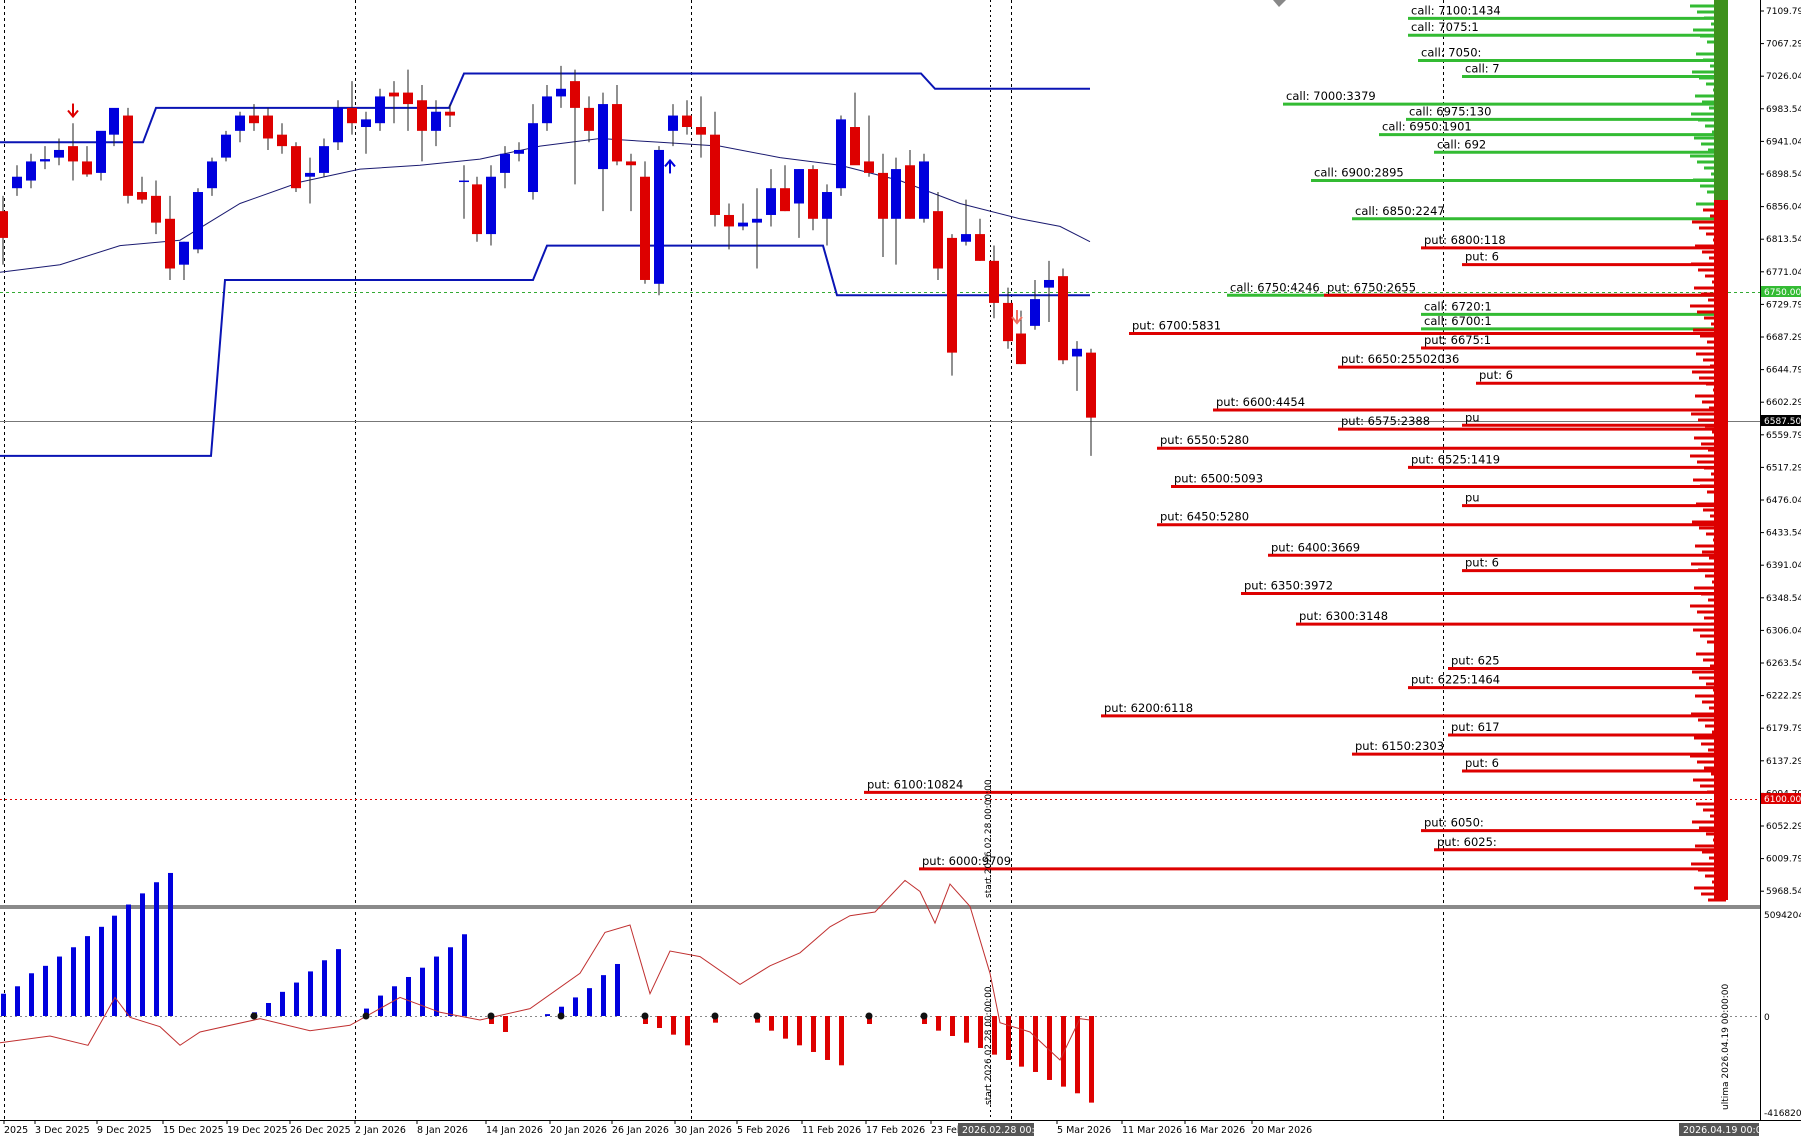 This screenshot has height=1142, width=1801. Describe the element at coordinates (1782, 1114) in the screenshot. I see `osc-axis-bottom: -4168209` at that location.